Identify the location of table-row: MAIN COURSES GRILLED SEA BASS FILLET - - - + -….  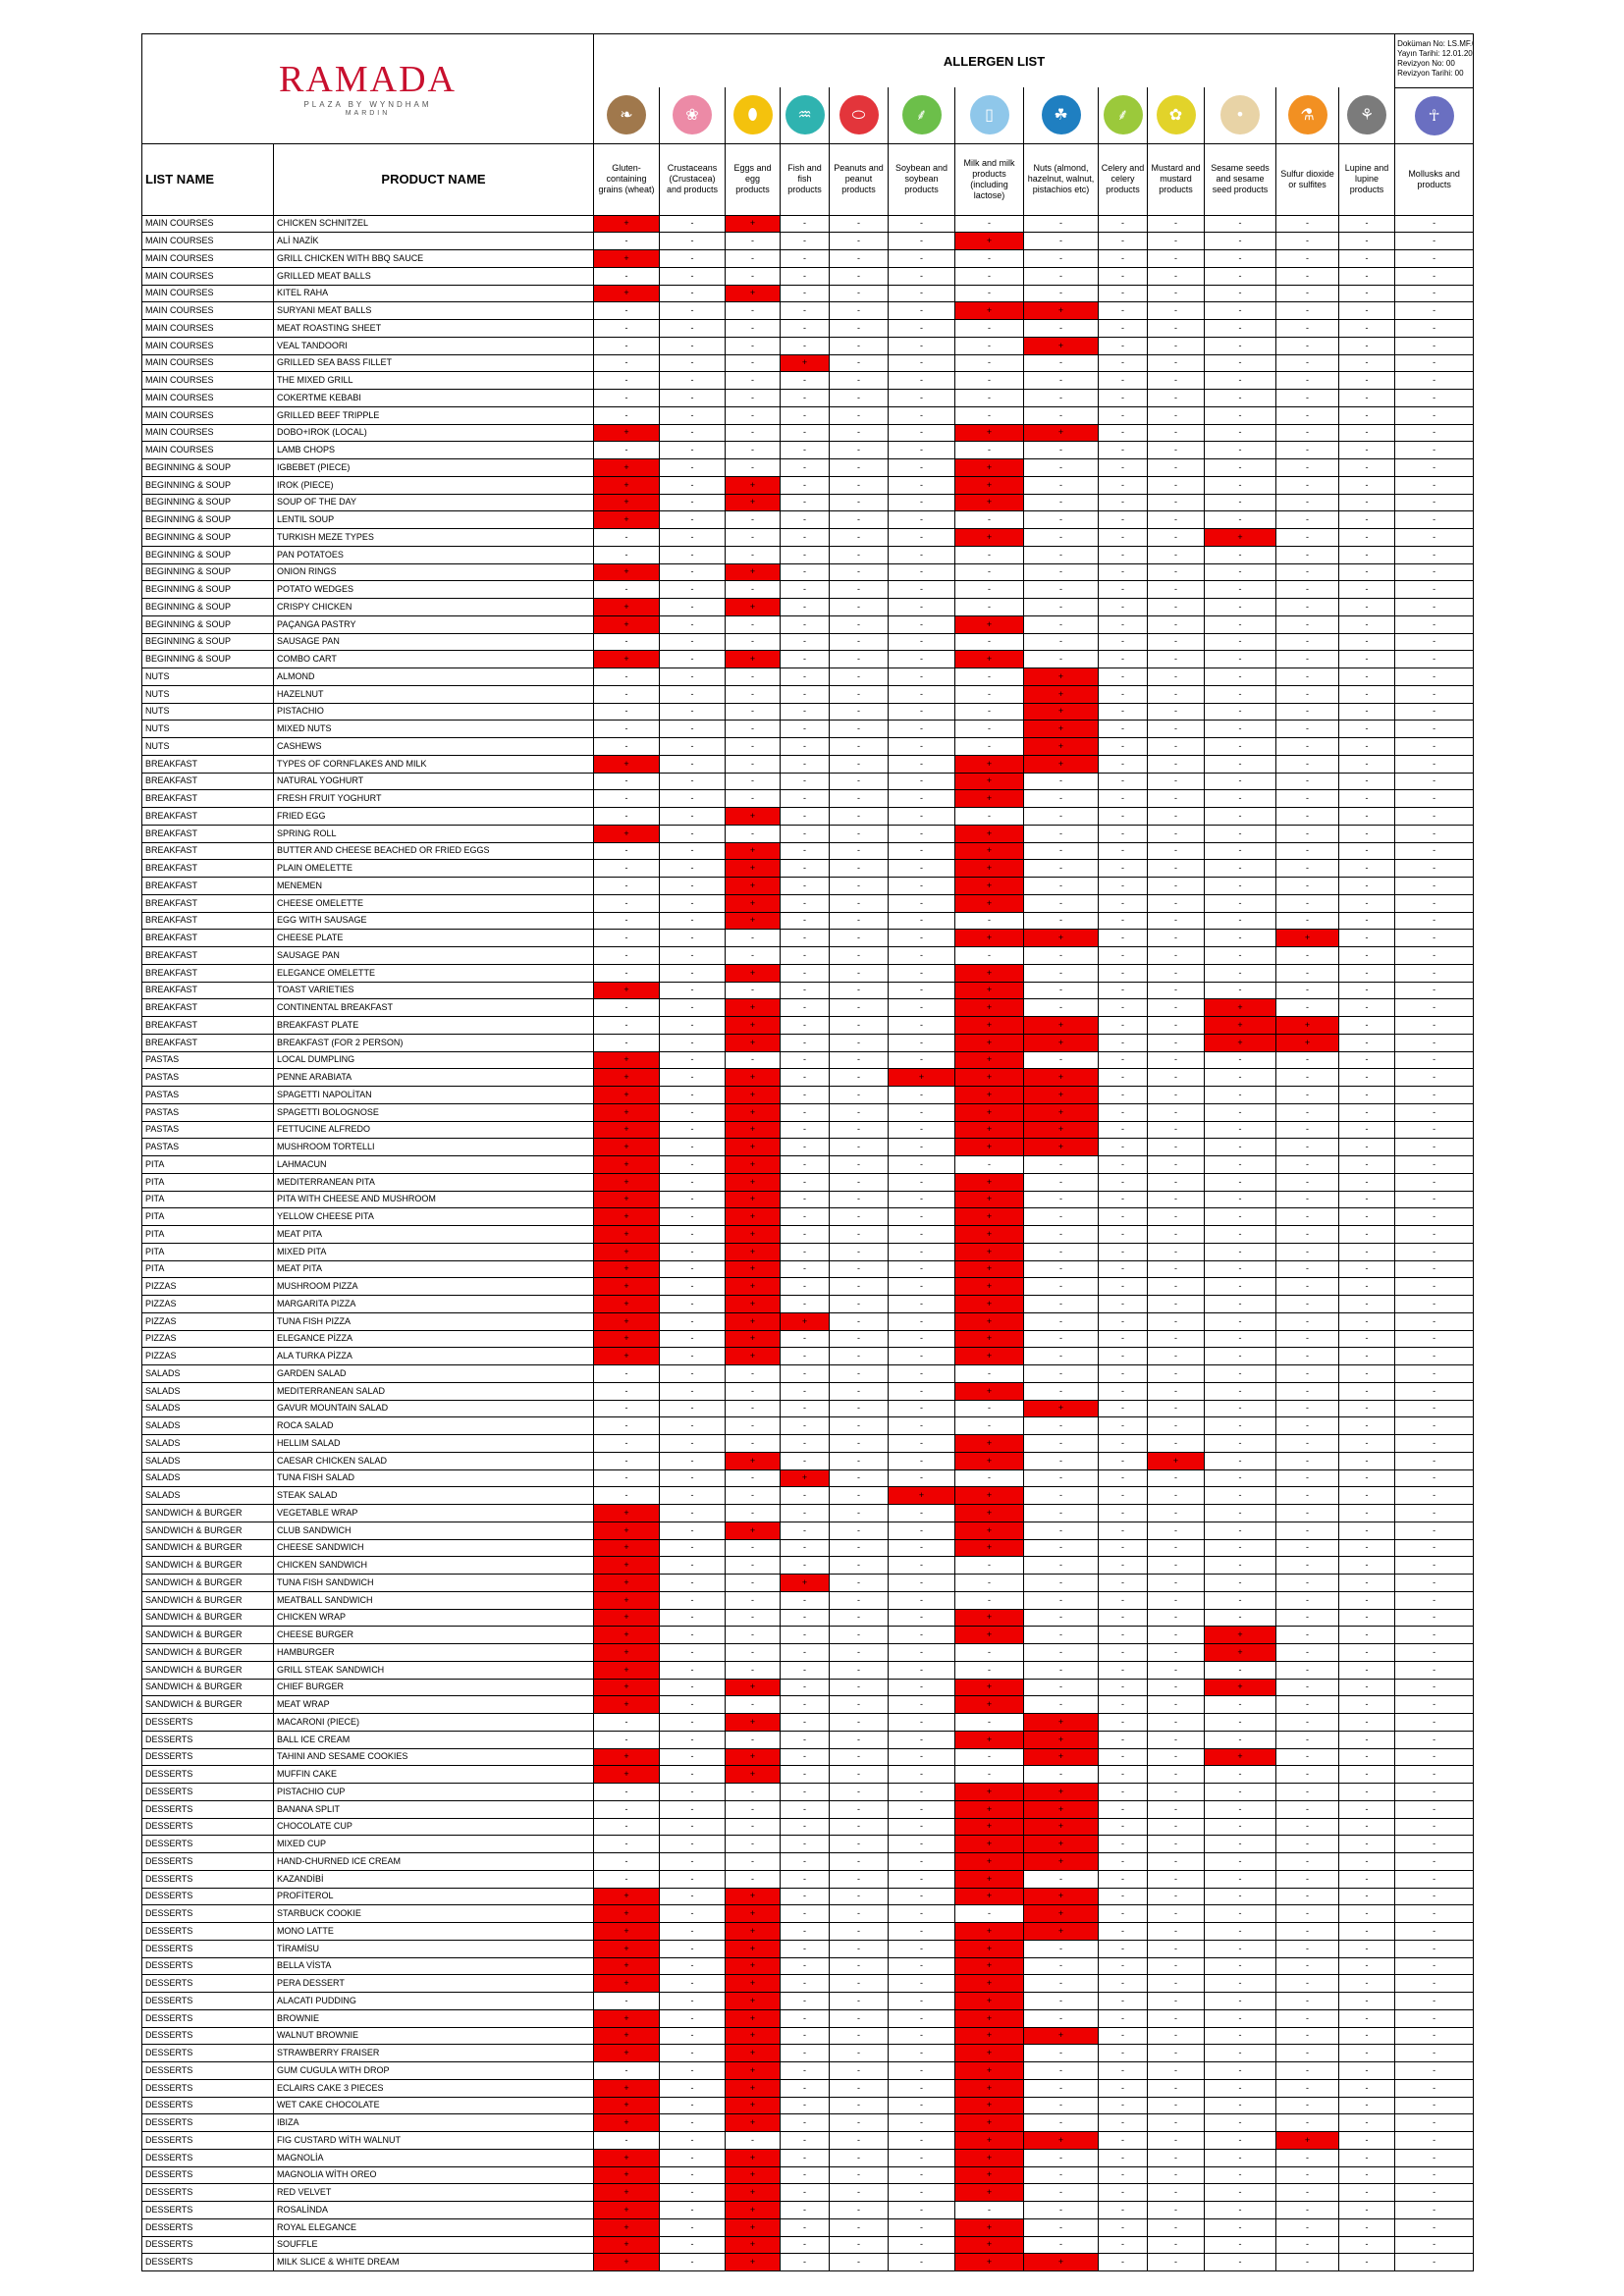
(808, 363).